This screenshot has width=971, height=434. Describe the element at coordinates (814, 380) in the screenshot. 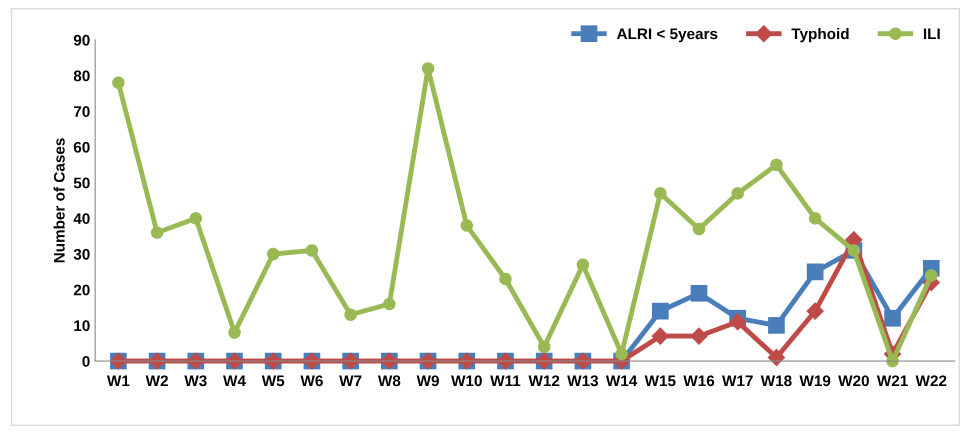

I see `x-tick-label: W19` at that location.